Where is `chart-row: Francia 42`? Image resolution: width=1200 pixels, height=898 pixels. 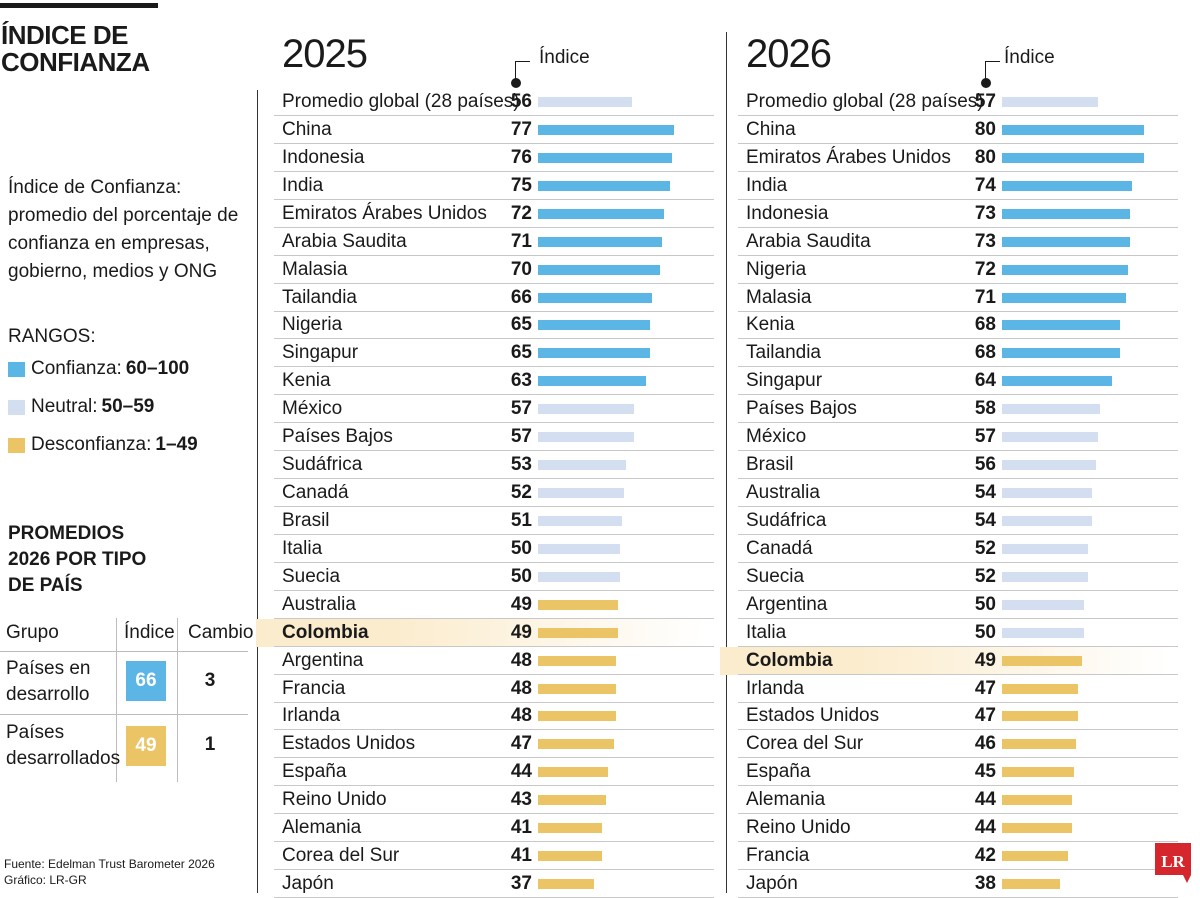 chart-row: Francia 42 is located at coordinates (950, 856).